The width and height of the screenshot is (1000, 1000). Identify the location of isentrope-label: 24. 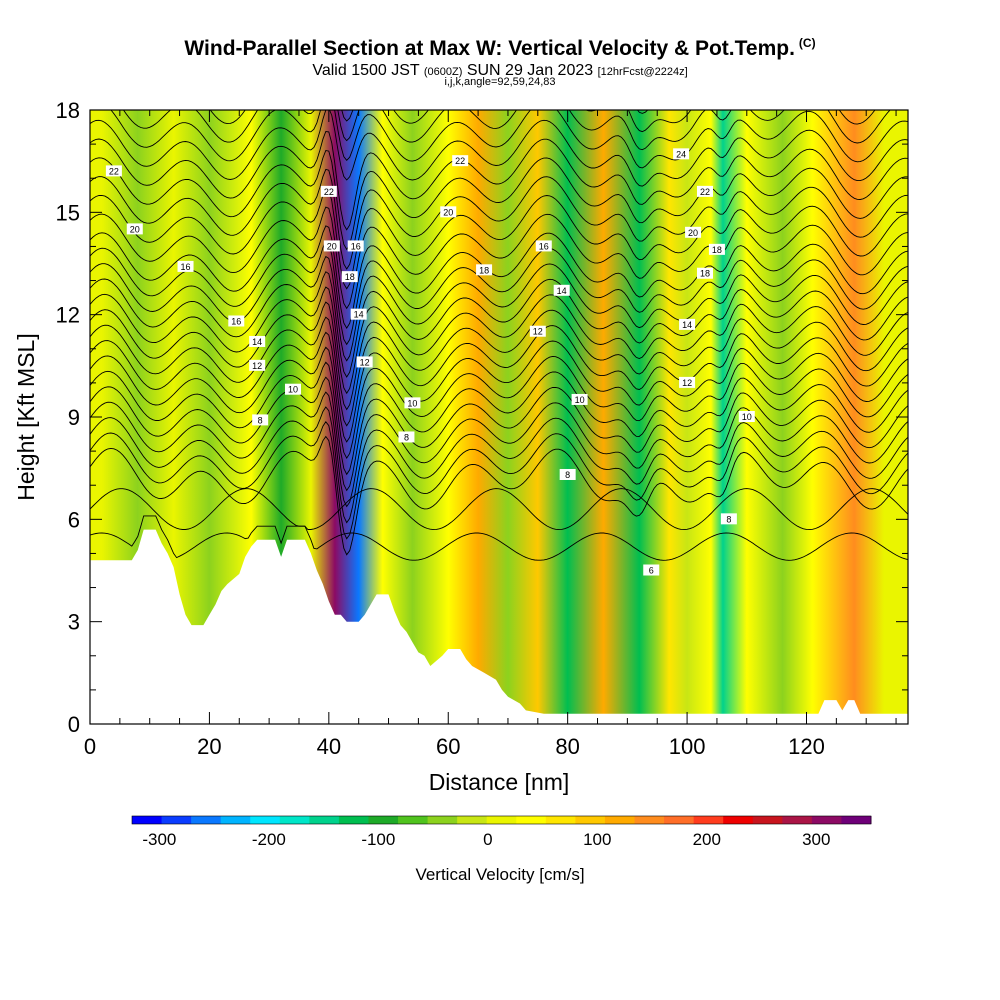
(681, 154).